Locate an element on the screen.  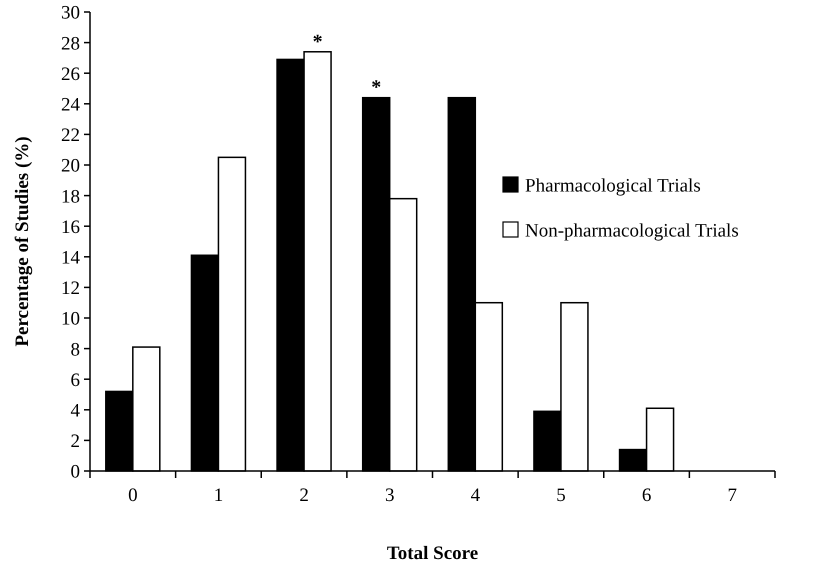
x-tick-label: 3 is located at coordinates (389, 495).